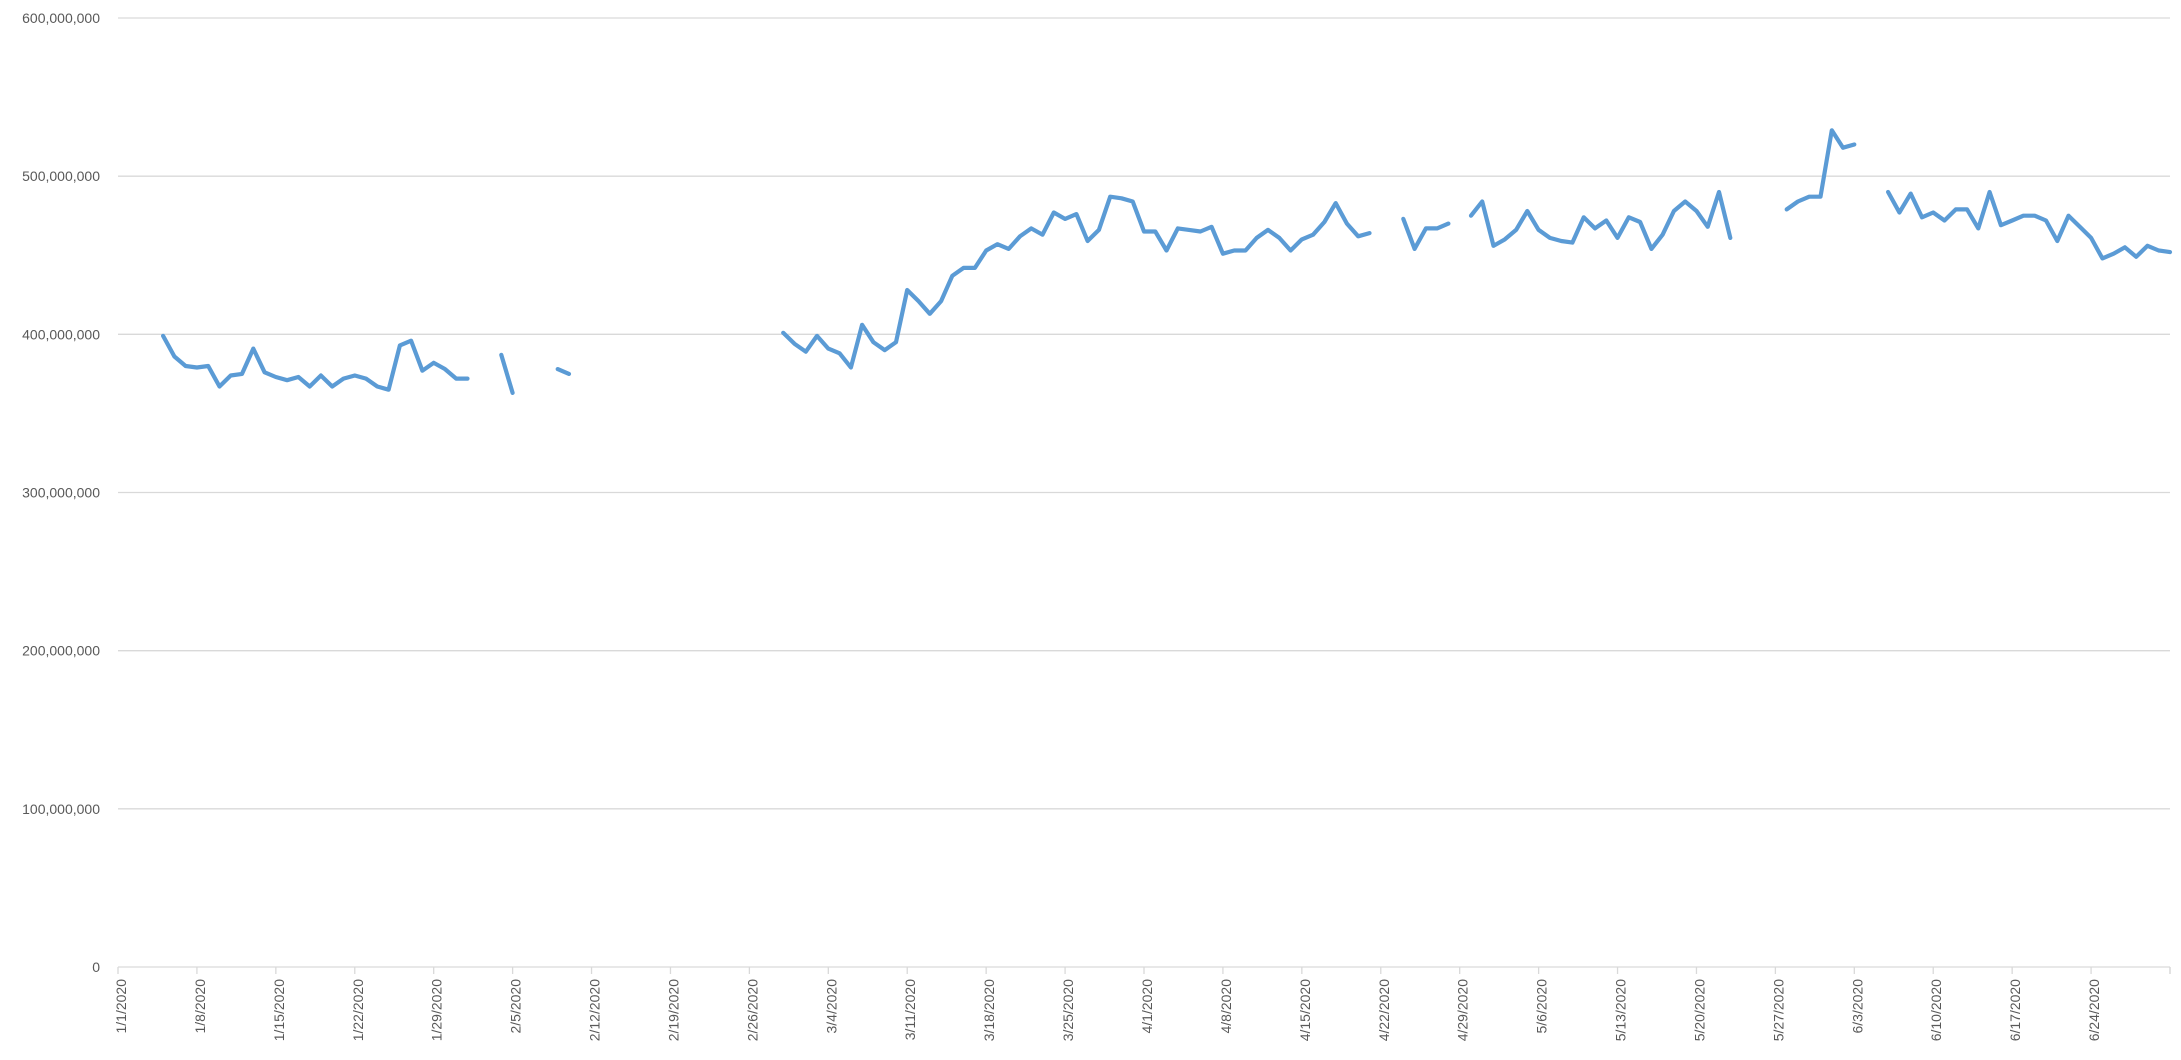 Image resolution: width=2181 pixels, height=1060 pixels. What do you see at coordinates (358, 1010) in the screenshot?
I see `x-tick-label: 1/22/2020` at bounding box center [358, 1010].